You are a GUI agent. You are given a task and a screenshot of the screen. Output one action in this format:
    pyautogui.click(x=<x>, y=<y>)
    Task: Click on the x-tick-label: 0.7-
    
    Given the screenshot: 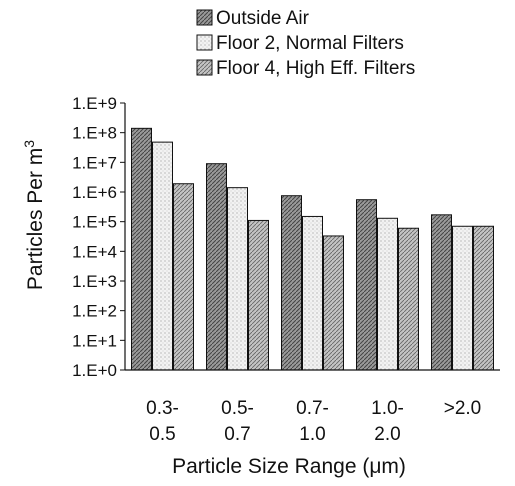 What is the action you would take?
    pyautogui.click(x=312, y=408)
    